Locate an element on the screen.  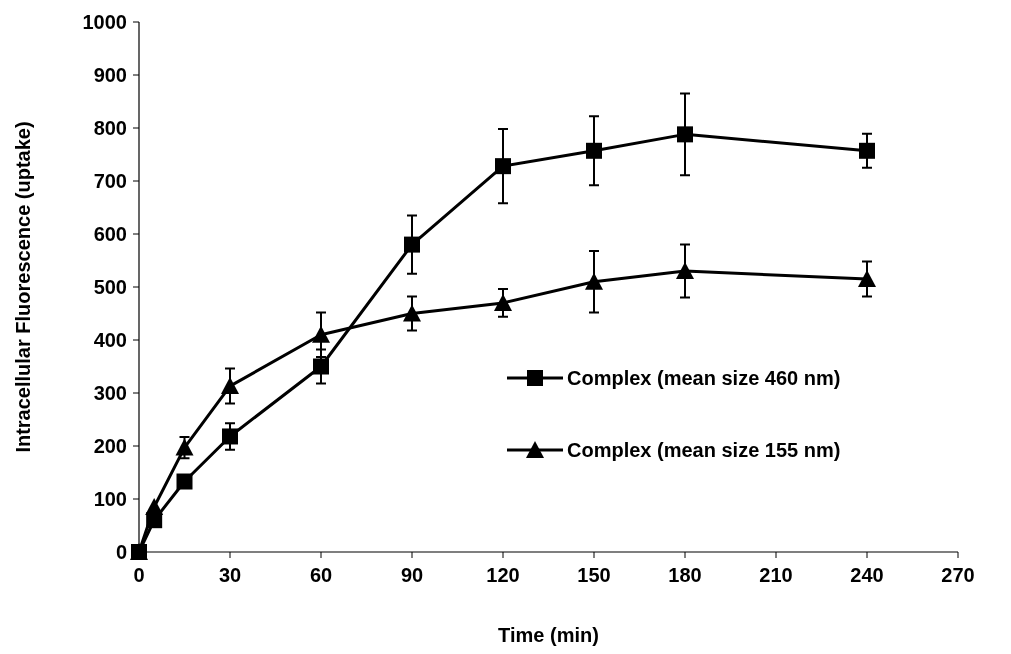
x-tick-label: 210 is located at coordinates (776, 575).